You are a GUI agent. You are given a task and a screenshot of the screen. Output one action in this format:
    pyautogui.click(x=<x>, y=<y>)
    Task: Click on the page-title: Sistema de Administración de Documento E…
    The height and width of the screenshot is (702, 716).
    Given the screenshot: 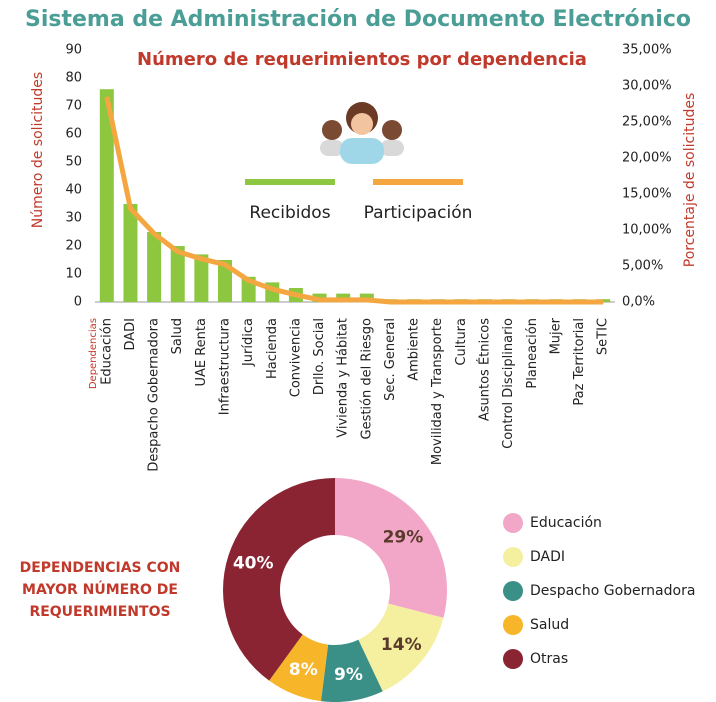 What is the action you would take?
    pyautogui.click(x=358, y=19)
    